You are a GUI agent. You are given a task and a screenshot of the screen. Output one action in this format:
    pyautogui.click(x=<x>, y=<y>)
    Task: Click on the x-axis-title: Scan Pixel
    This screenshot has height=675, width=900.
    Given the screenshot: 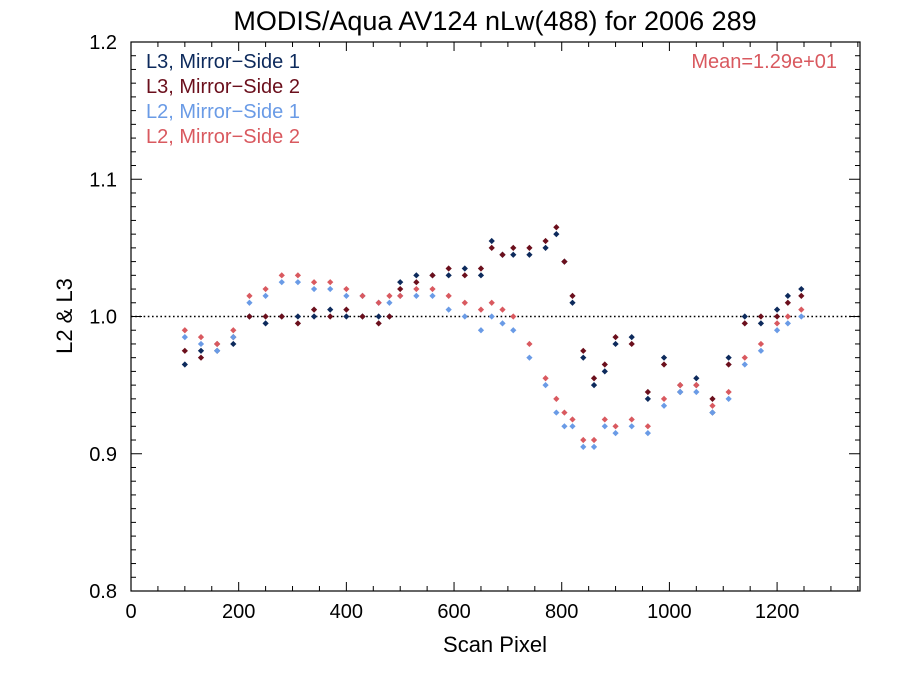 What is the action you would take?
    pyautogui.click(x=495, y=644)
    